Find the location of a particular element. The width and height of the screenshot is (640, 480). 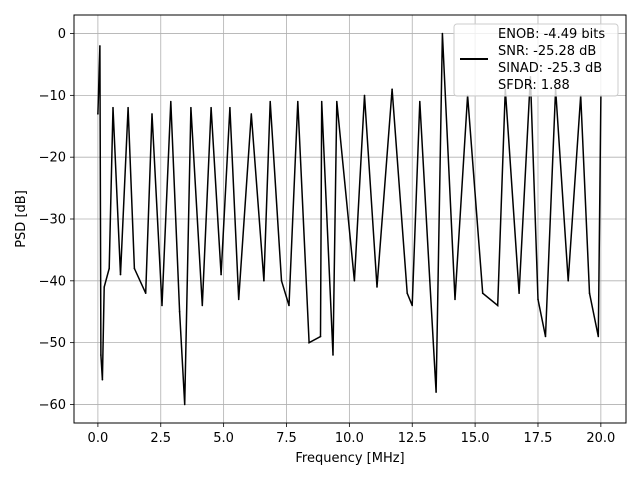

y-tick-label: −50 is located at coordinates (52, 343).